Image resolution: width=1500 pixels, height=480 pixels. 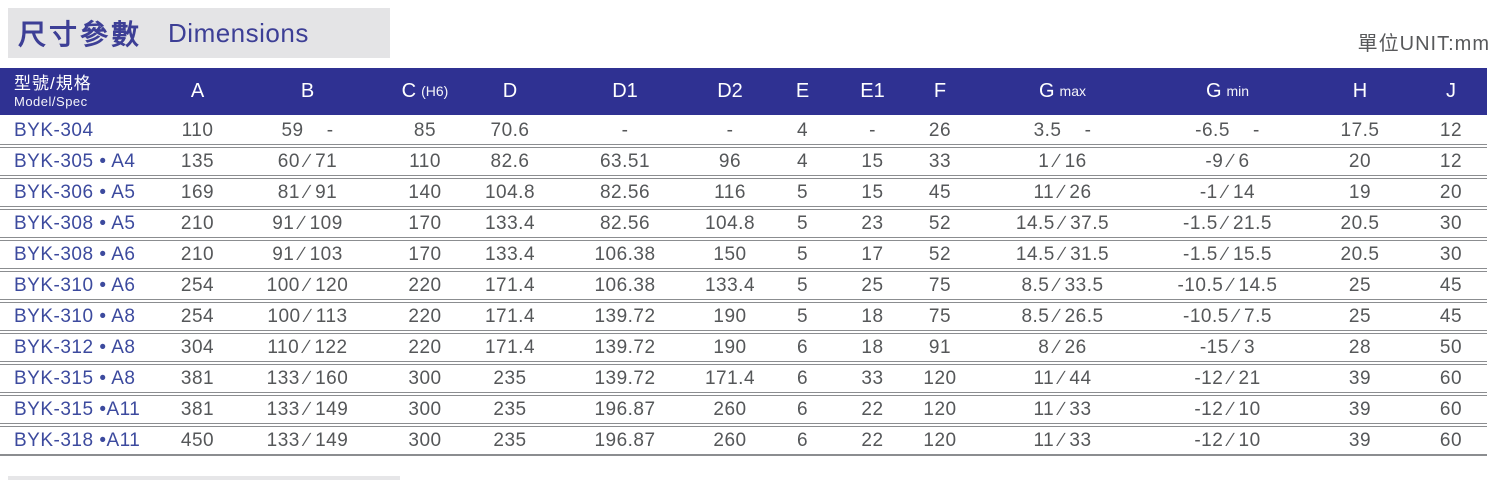 What do you see at coordinates (872, 161) in the screenshot?
I see `value-cell-E1: 15` at bounding box center [872, 161].